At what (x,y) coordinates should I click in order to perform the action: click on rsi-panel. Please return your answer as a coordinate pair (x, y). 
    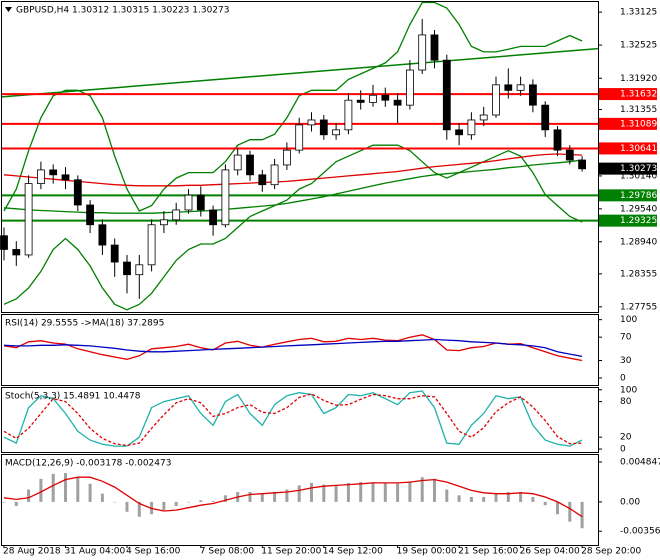
    Looking at the image, I should click on (300, 350).